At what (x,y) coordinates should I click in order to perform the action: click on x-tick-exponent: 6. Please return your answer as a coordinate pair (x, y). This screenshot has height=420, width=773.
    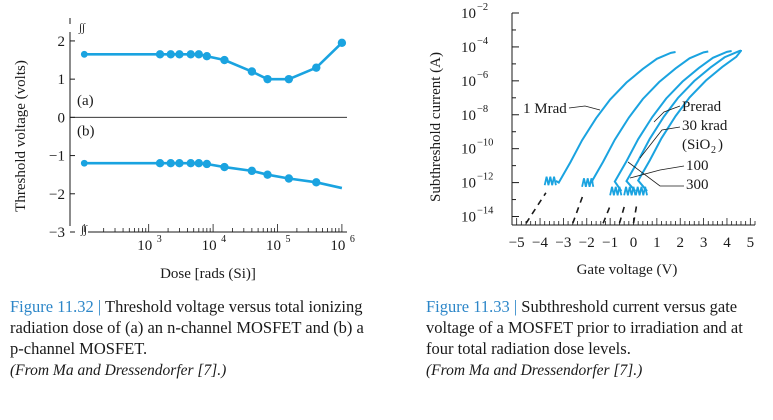
    Looking at the image, I should click on (352, 239).